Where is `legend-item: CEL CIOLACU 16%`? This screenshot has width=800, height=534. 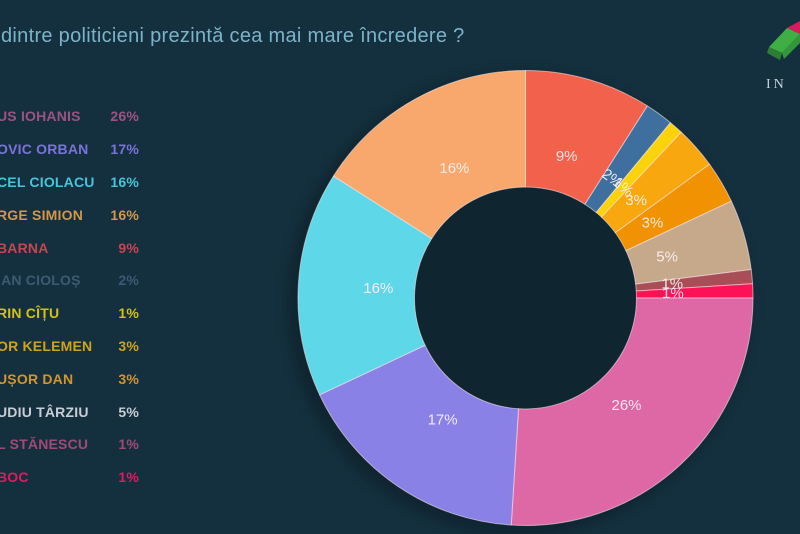
legend-item: CEL CIOLACU 16% is located at coordinates (69, 182).